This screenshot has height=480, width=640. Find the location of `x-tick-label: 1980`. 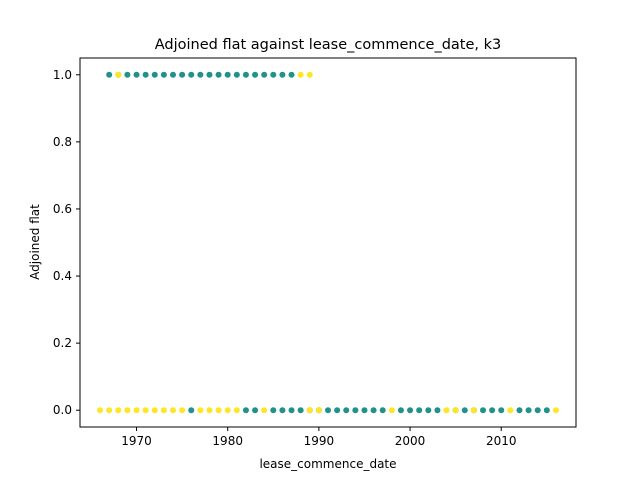

x-tick-label: 1980 is located at coordinates (227, 441).